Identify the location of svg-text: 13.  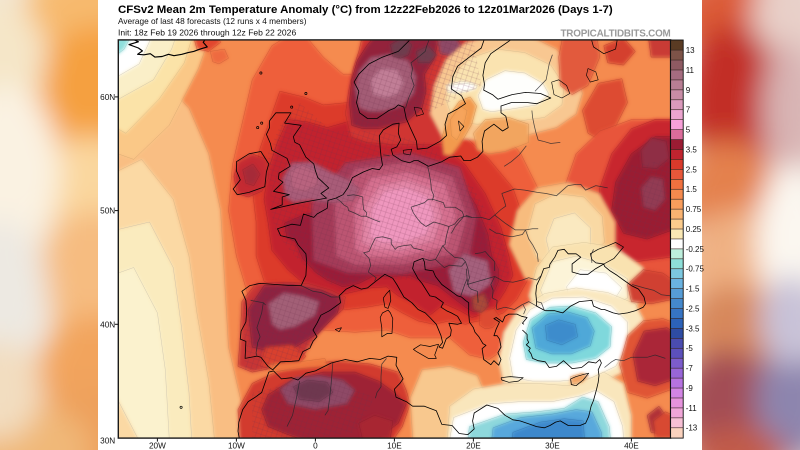
(690, 50).